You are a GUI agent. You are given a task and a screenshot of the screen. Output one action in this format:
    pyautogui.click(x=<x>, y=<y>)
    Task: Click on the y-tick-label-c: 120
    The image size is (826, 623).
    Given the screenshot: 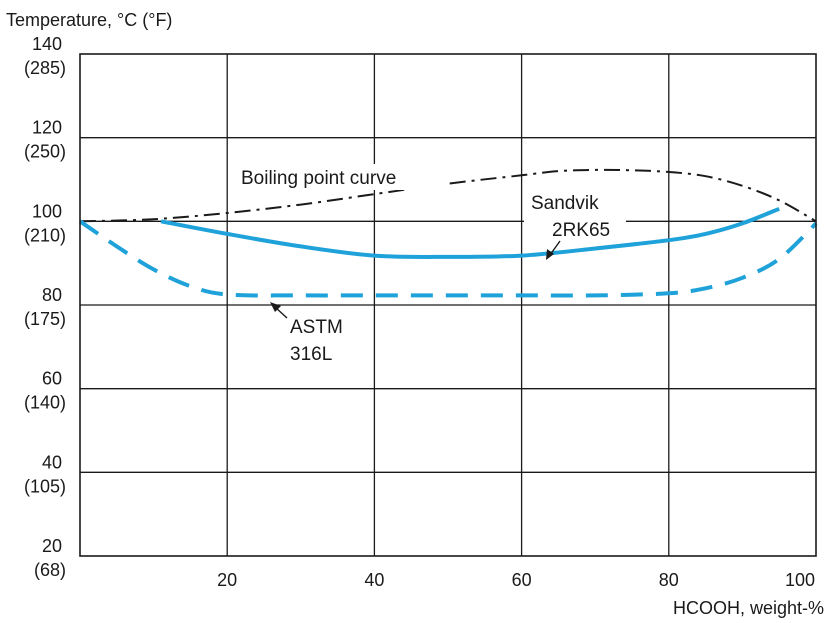 What is the action you would take?
    pyautogui.click(x=47, y=128)
    